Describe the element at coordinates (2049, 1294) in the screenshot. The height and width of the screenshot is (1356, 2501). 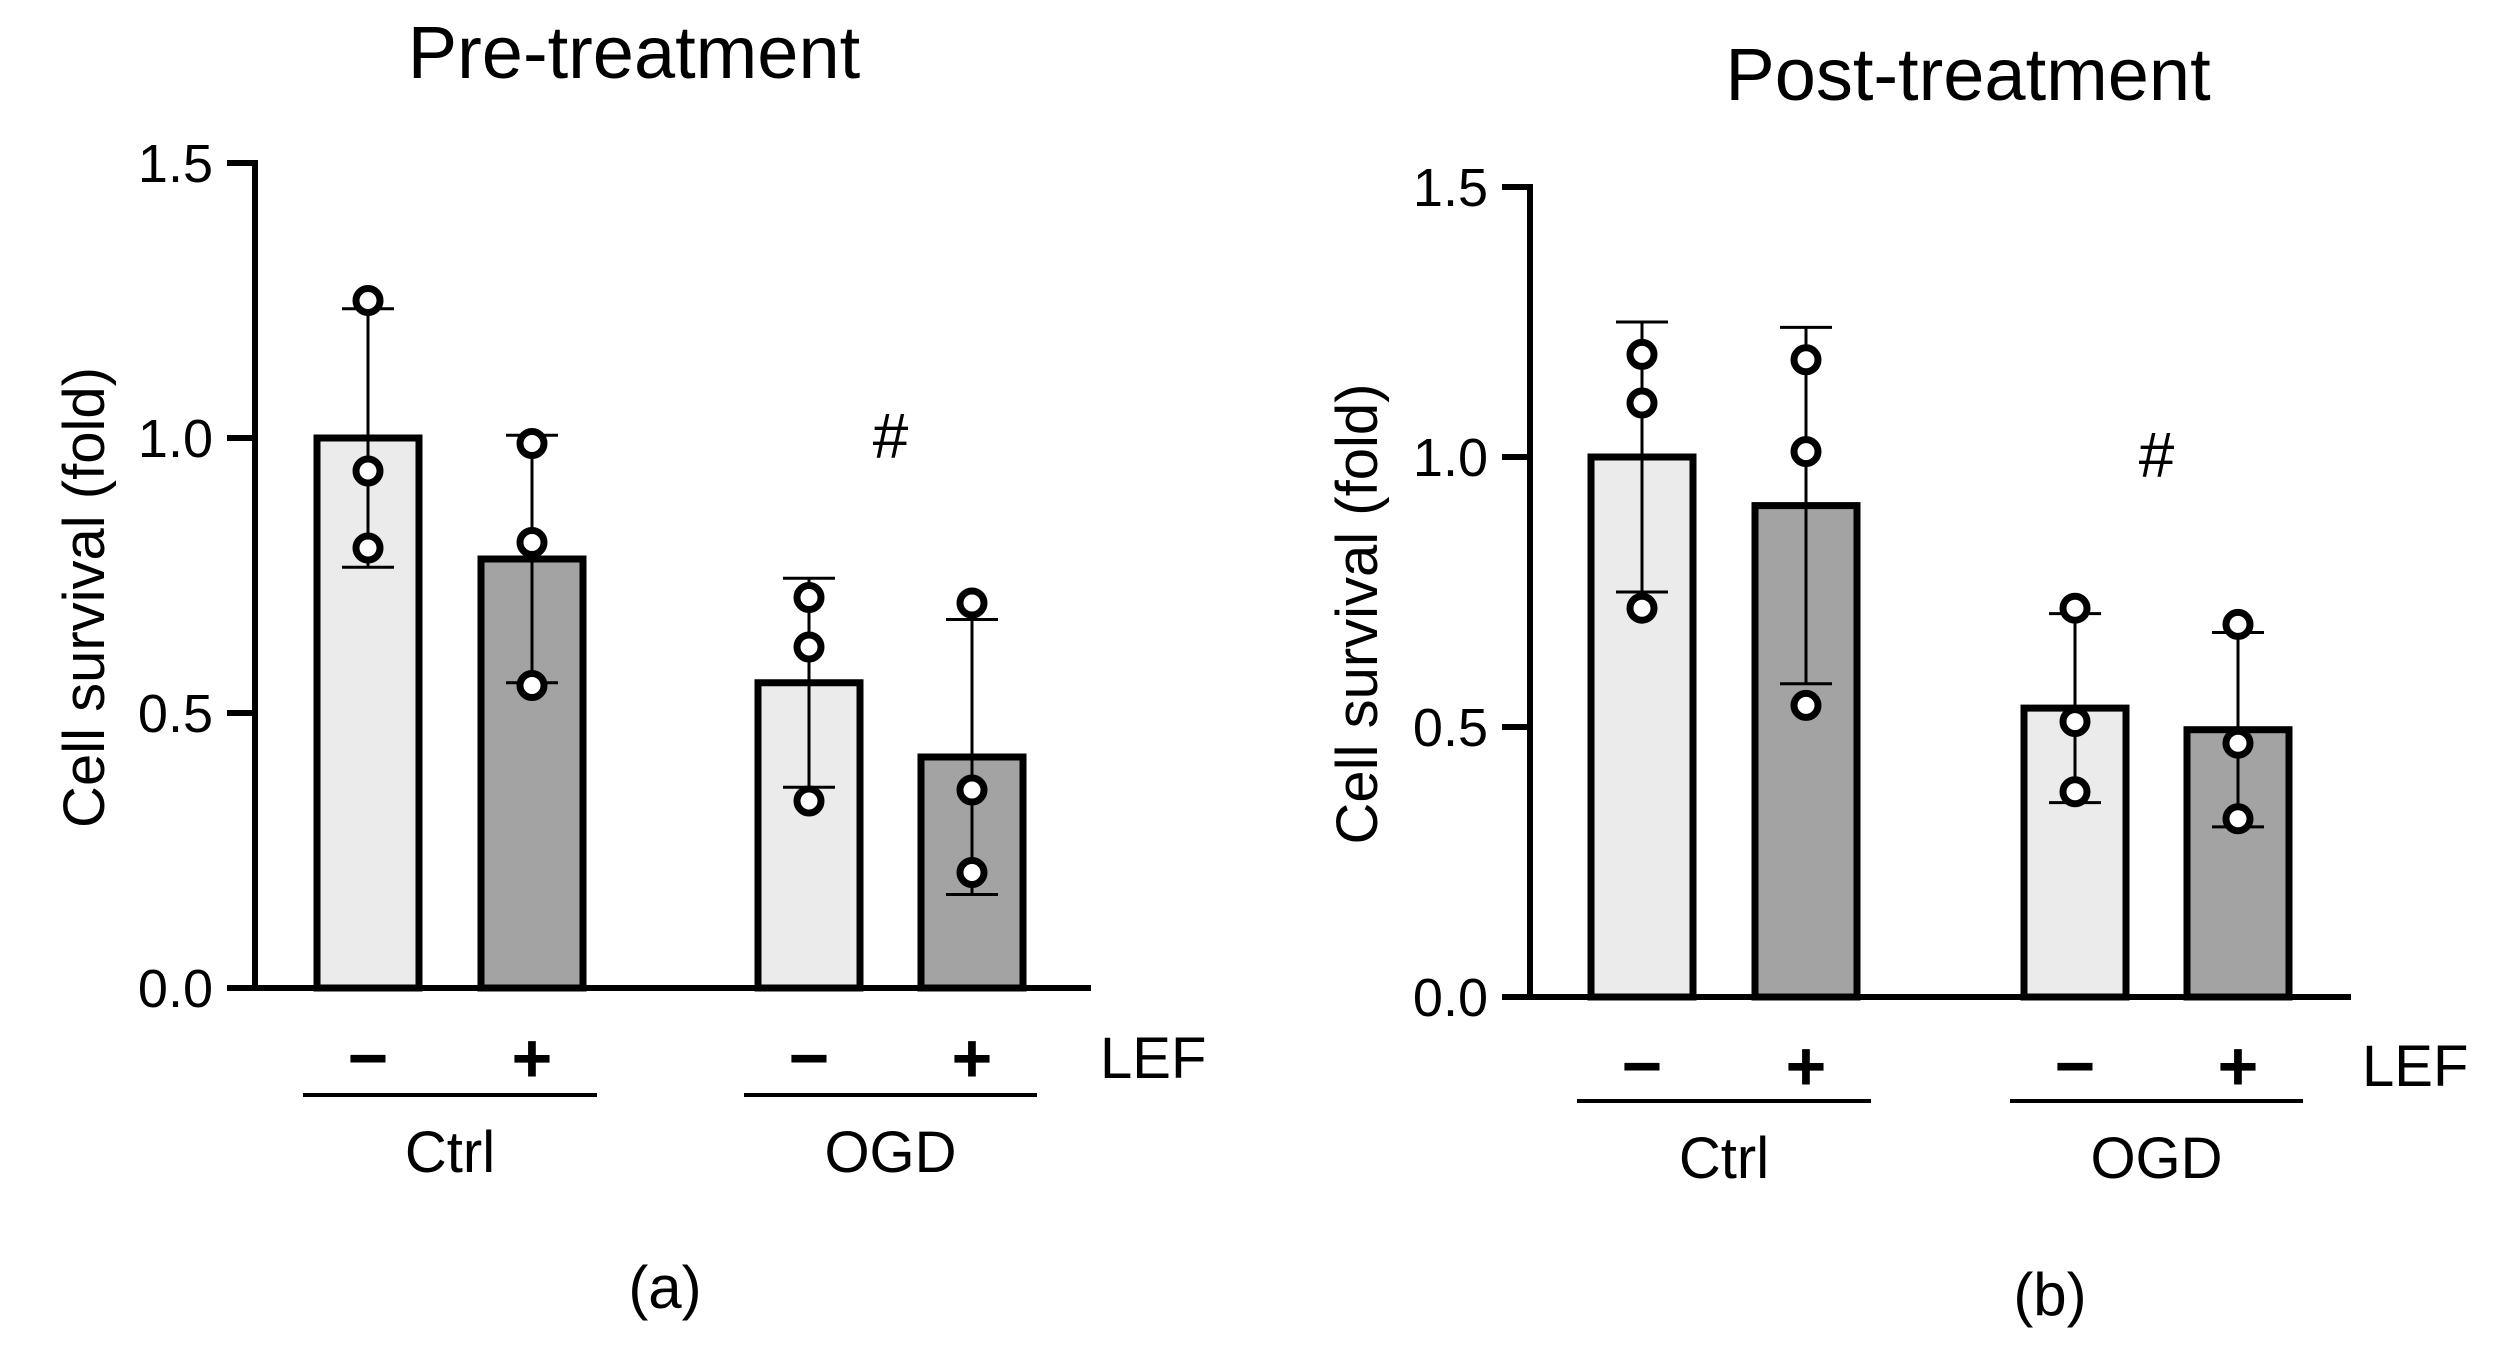
I see `panel-label: (b)` at that location.